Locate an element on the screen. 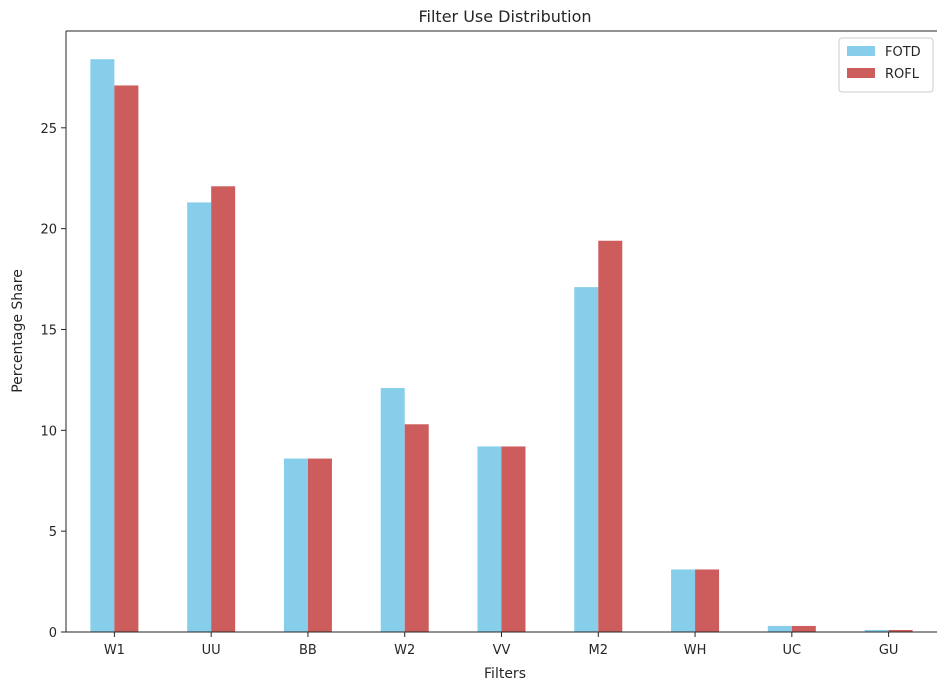 The height and width of the screenshot is (685, 937). legend-swatch-rofl is located at coordinates (861, 73).